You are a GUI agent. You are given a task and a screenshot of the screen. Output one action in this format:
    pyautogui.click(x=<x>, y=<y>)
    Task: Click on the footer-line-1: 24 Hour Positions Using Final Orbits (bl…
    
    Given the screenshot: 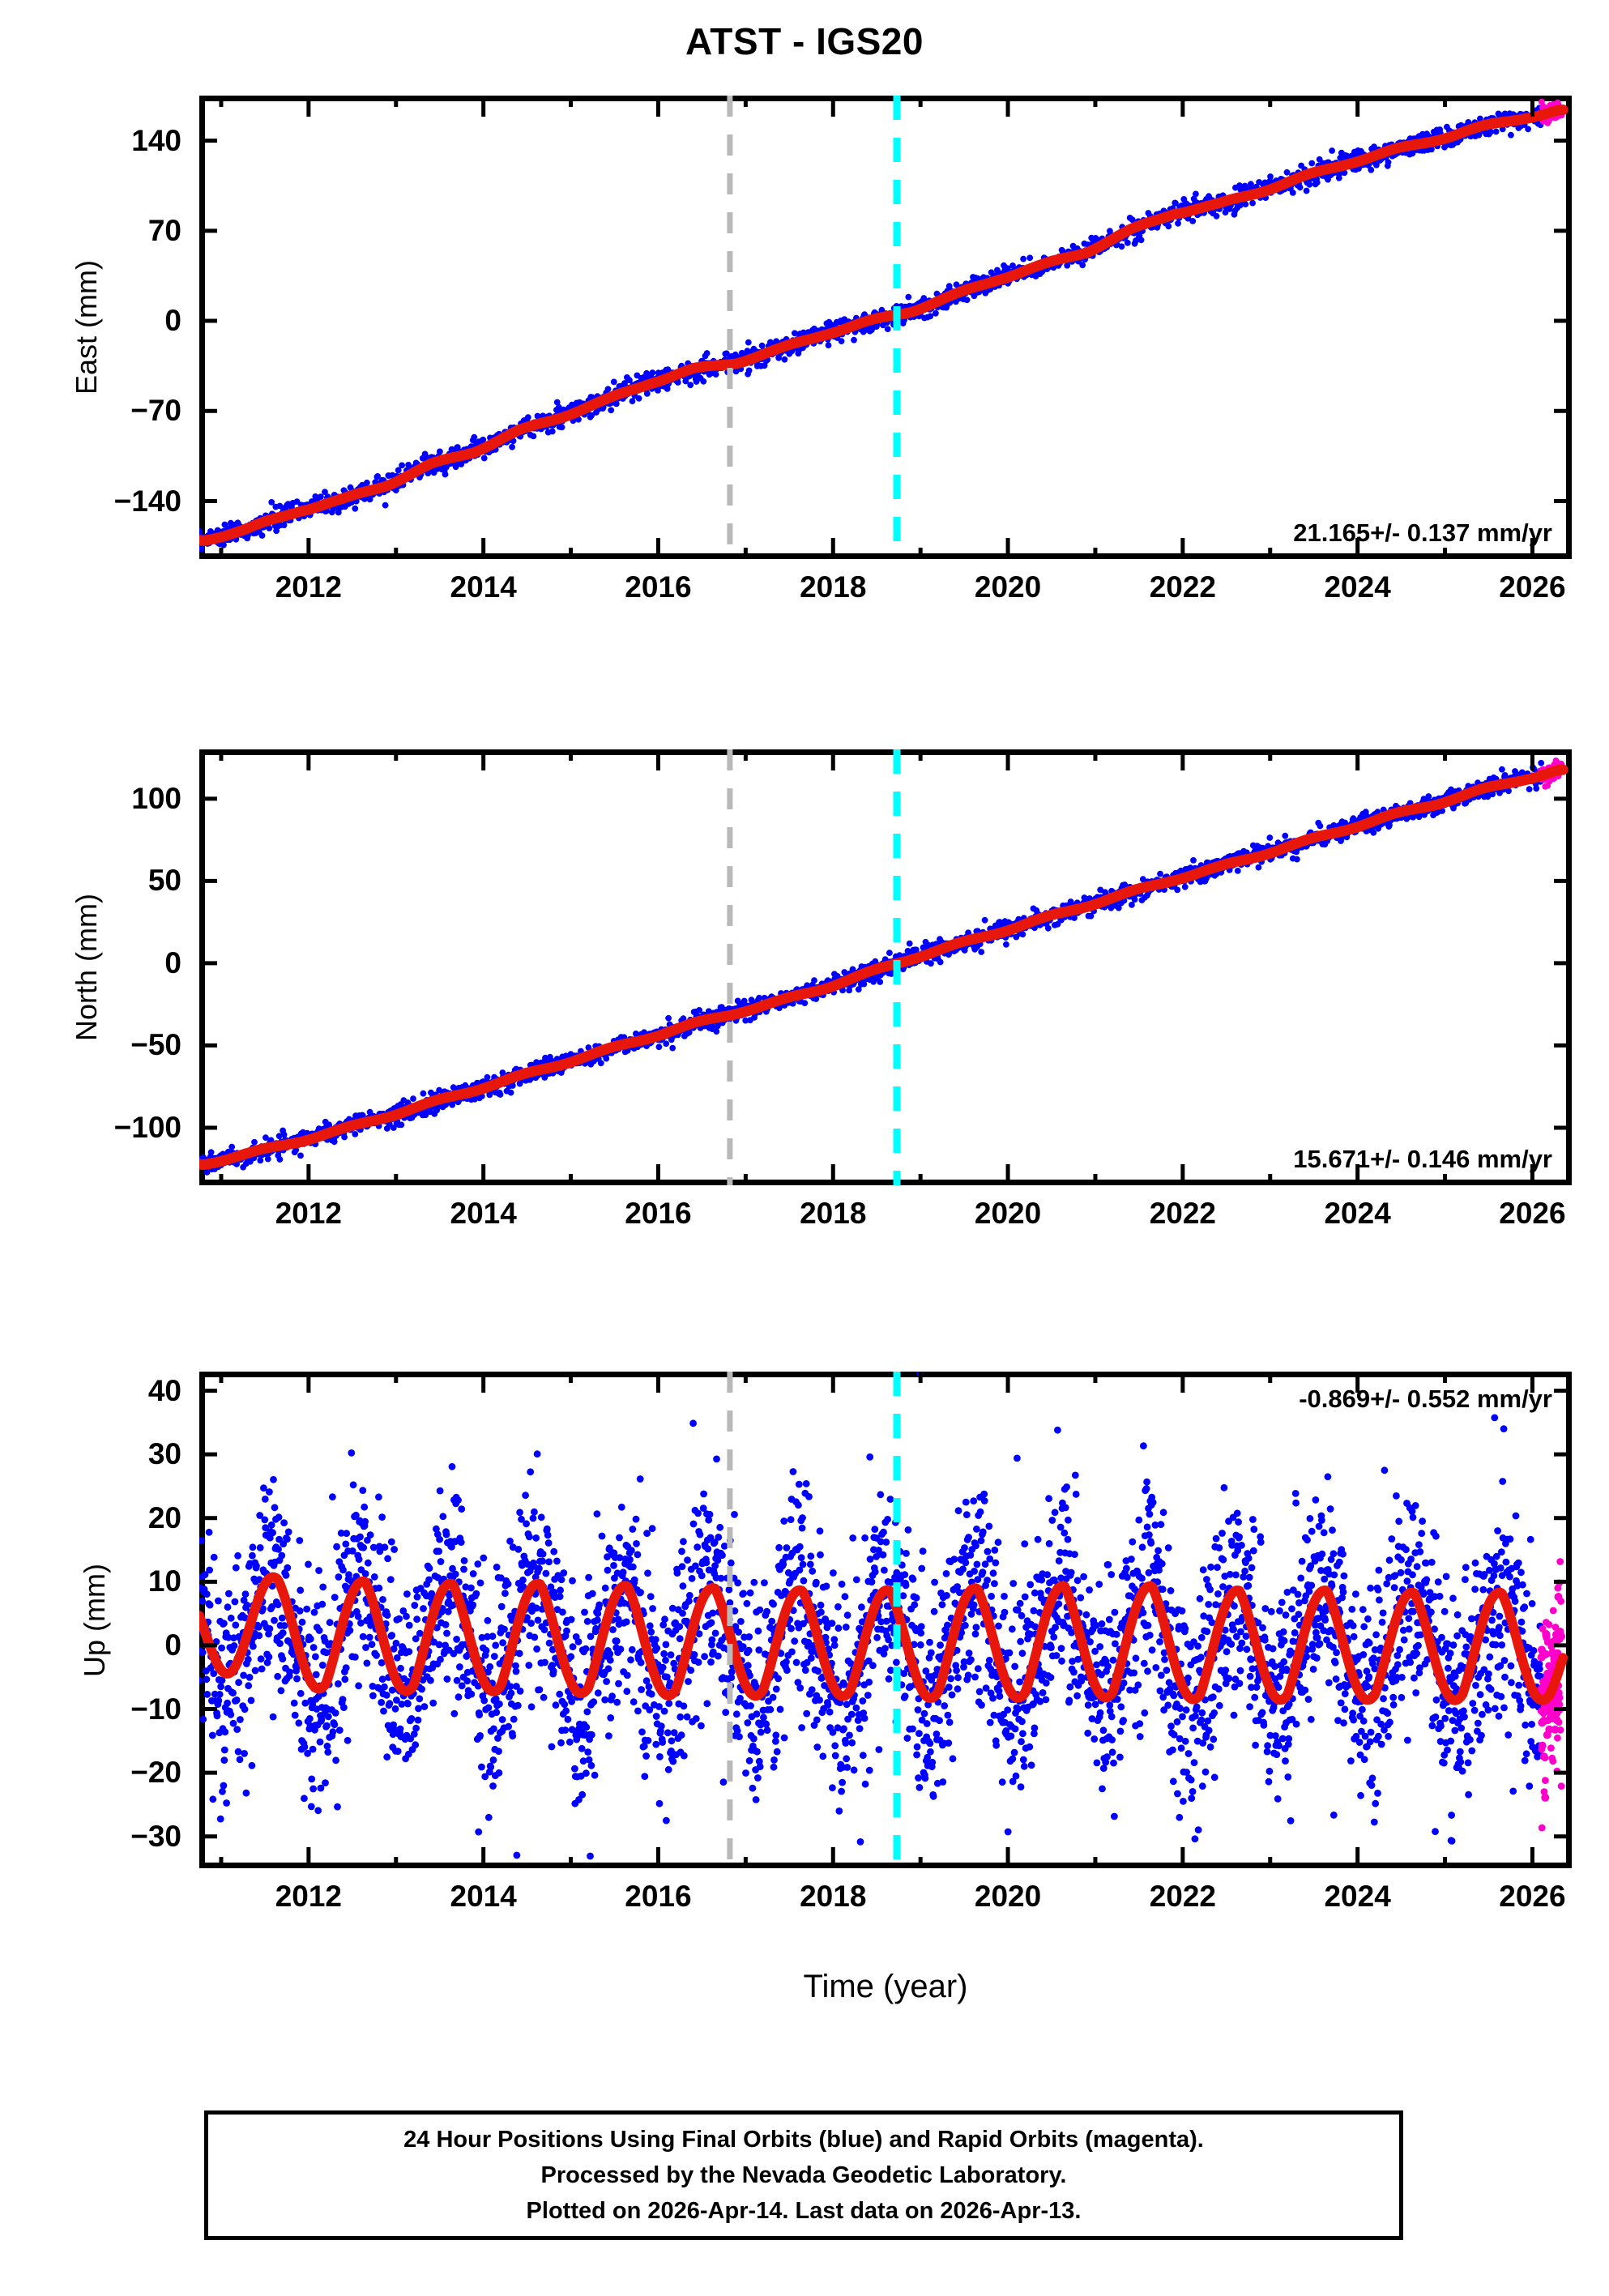 What is the action you would take?
    pyautogui.click(x=803, y=2140)
    